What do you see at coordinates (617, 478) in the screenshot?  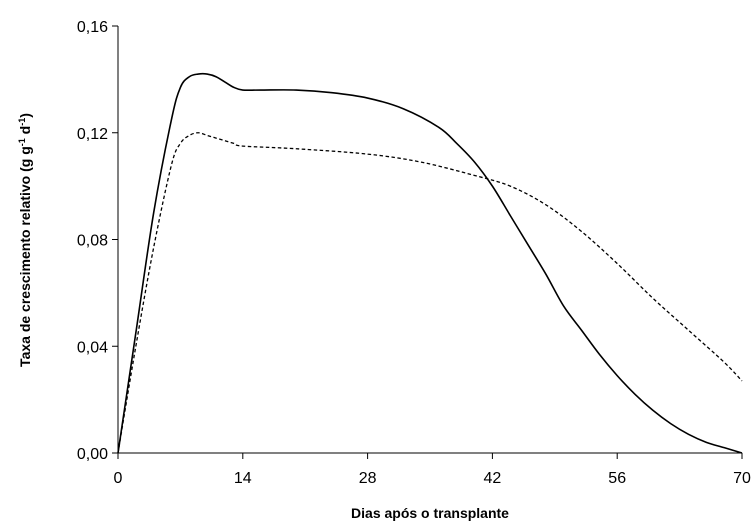 I see `x-tick-label: 56` at bounding box center [617, 478].